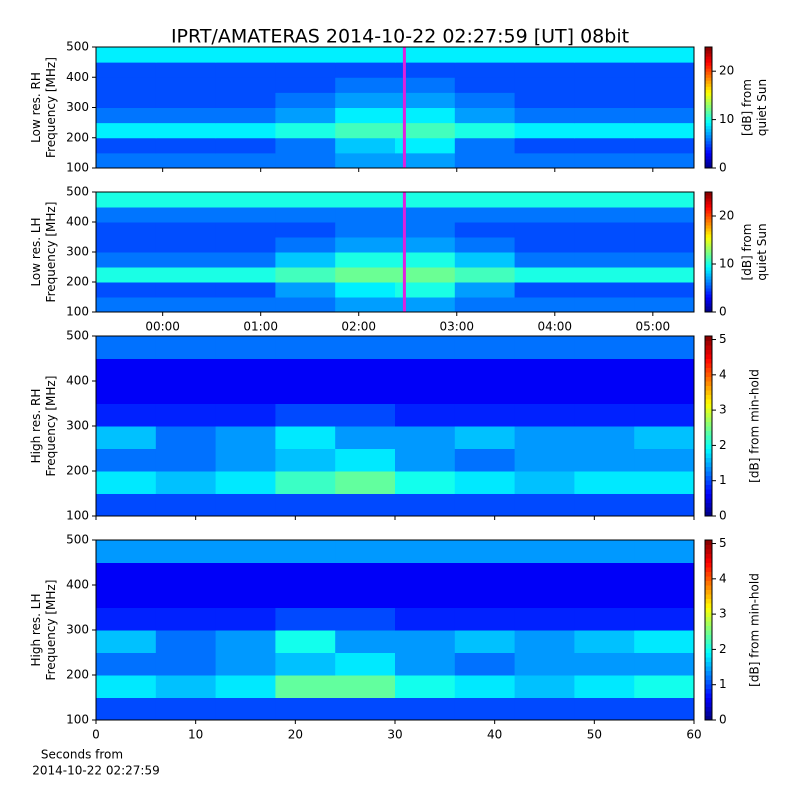 This screenshot has height=800, width=800. What do you see at coordinates (494, 735) in the screenshot?
I see `x-tick-label: 40` at bounding box center [494, 735].